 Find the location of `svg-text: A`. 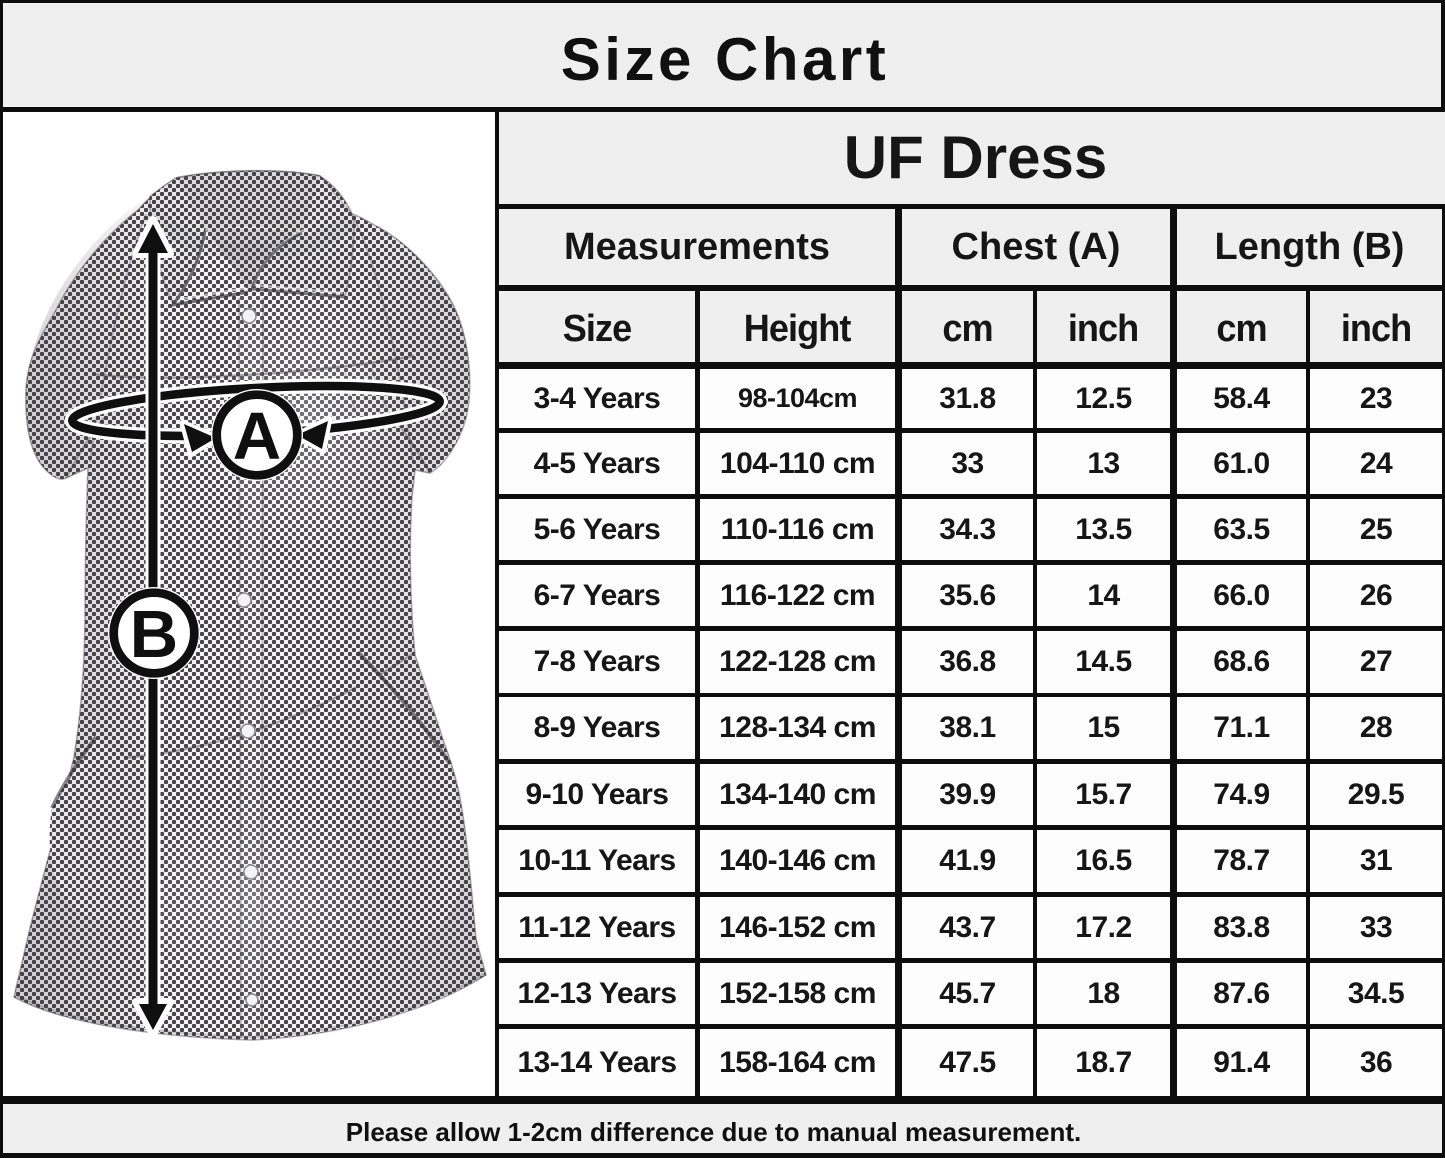

svg-text: A is located at coordinates (257, 436).